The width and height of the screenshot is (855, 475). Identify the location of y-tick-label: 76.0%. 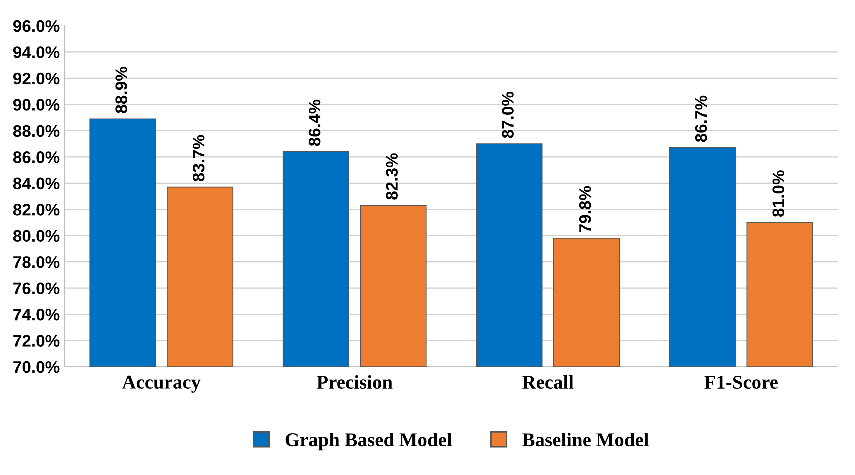
(37, 288).